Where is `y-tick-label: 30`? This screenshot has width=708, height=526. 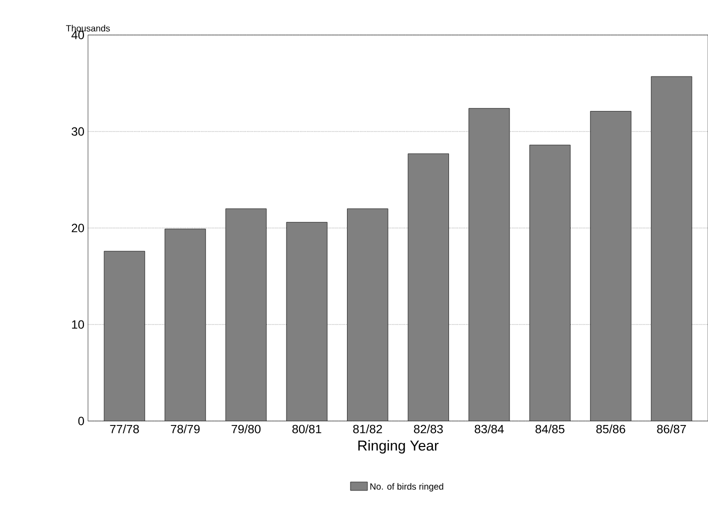
y-tick-label: 30 is located at coordinates (78, 131).